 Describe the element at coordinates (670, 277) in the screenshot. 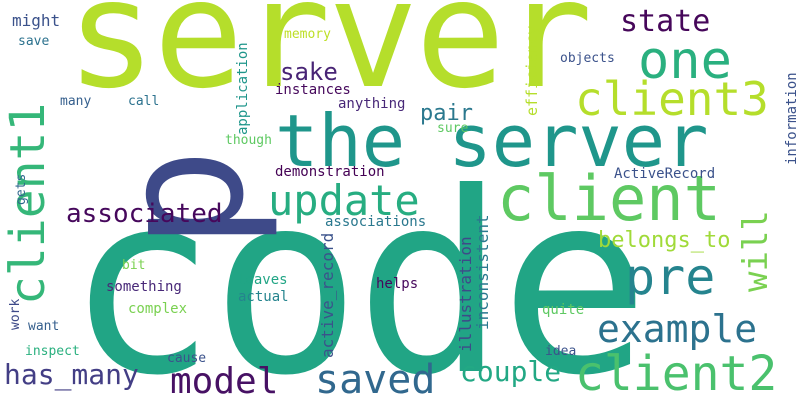

I see `word-pre: pre` at that location.